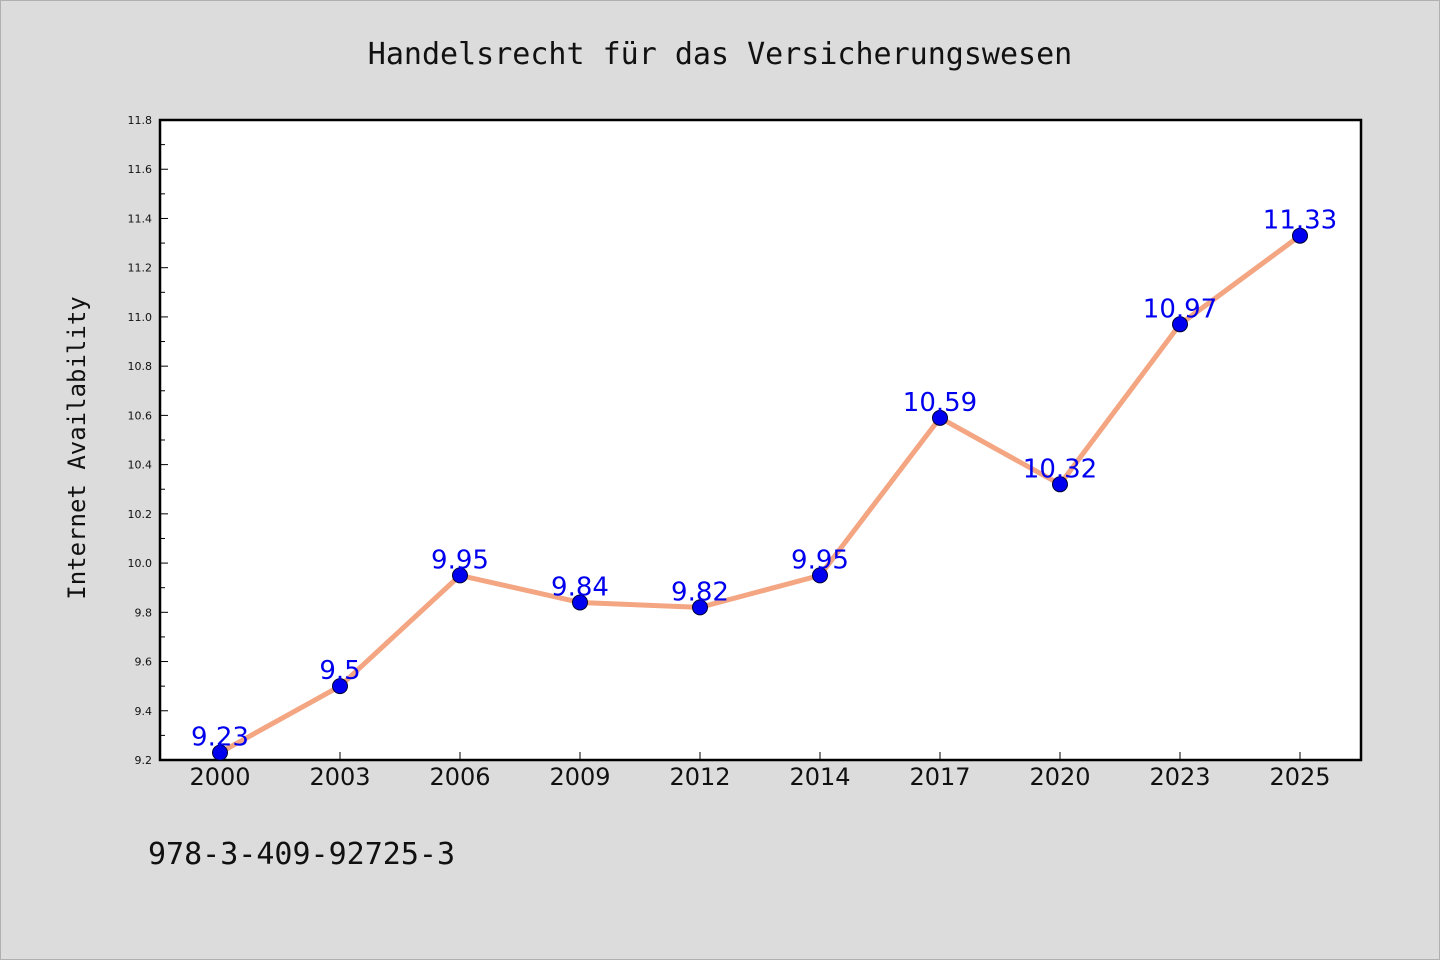 This screenshot has width=1440, height=960. I want to click on x-tick-label: 2023, so click(1179, 777).